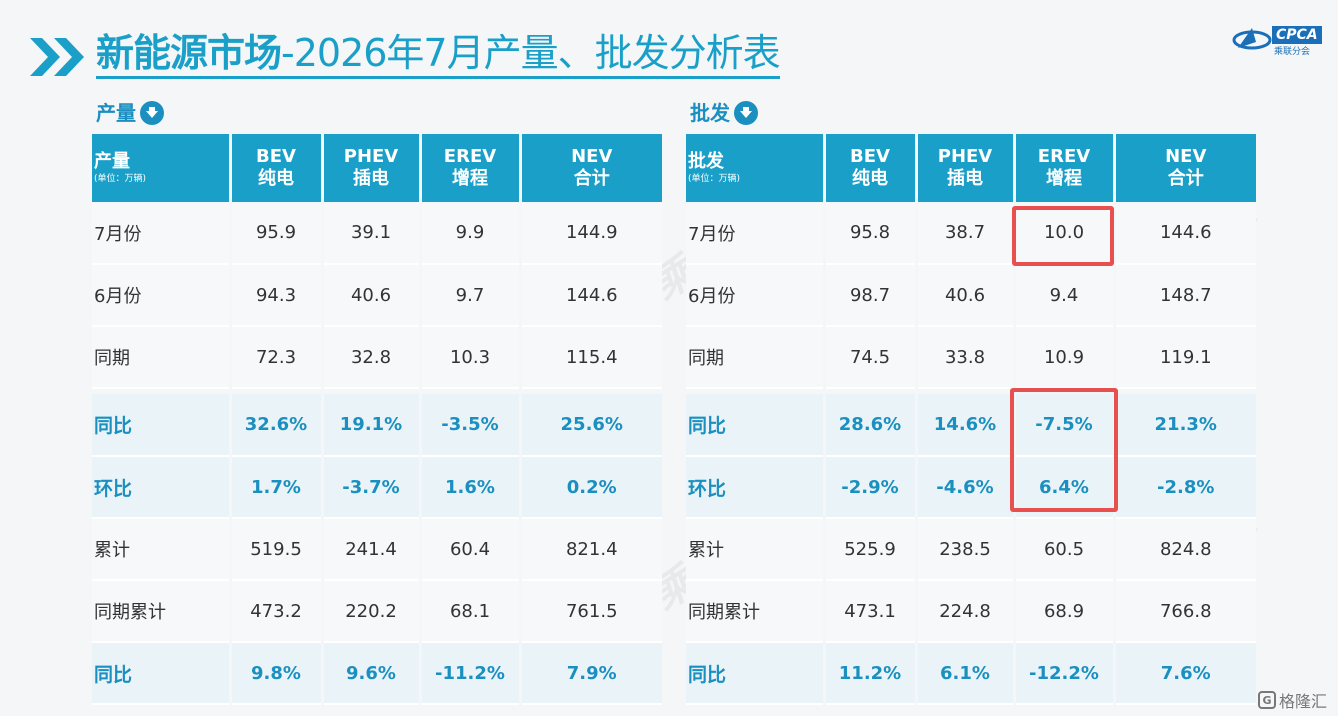 The width and height of the screenshot is (1338, 716). Describe the element at coordinates (370, 549) in the screenshot. I see `table-cell: 241.4` at that location.